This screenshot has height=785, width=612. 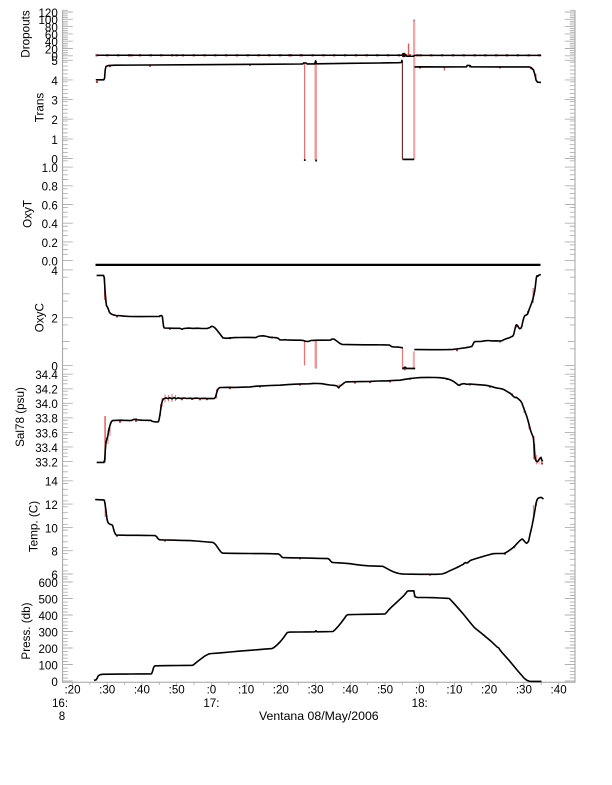 What do you see at coordinates (50, 168) in the screenshot?
I see `svg-text: 1.0` at bounding box center [50, 168].